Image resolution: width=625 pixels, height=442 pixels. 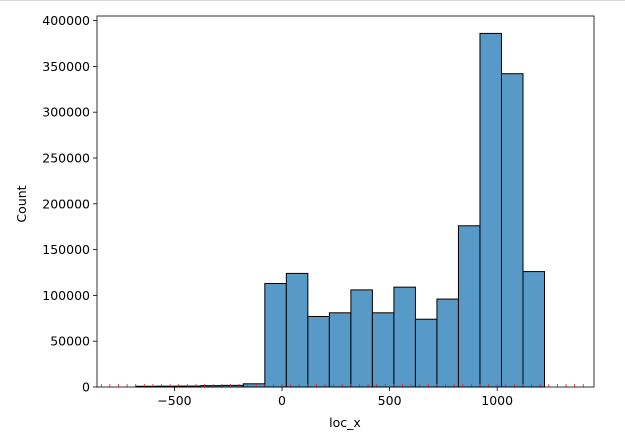 I want to click on y-axis-label: Count, so click(x=21, y=203).